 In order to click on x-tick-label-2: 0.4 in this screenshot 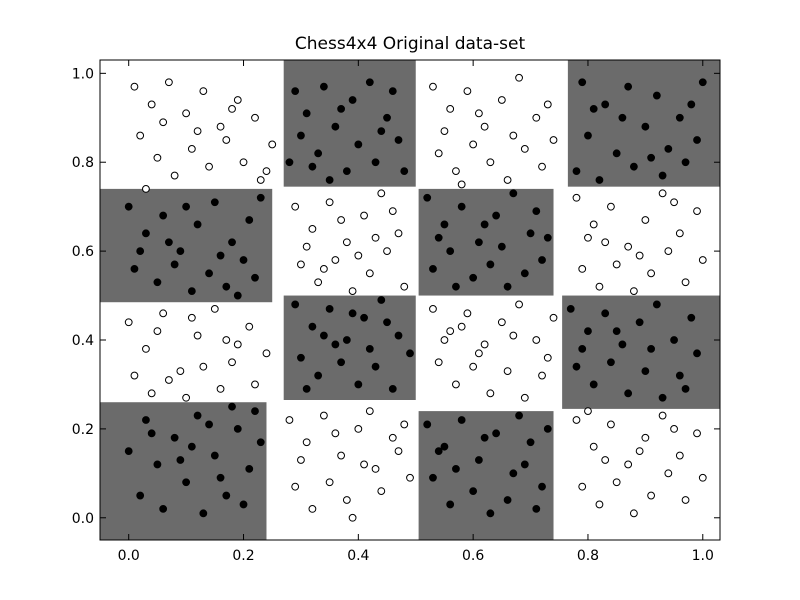, I will do `click(358, 556)`.